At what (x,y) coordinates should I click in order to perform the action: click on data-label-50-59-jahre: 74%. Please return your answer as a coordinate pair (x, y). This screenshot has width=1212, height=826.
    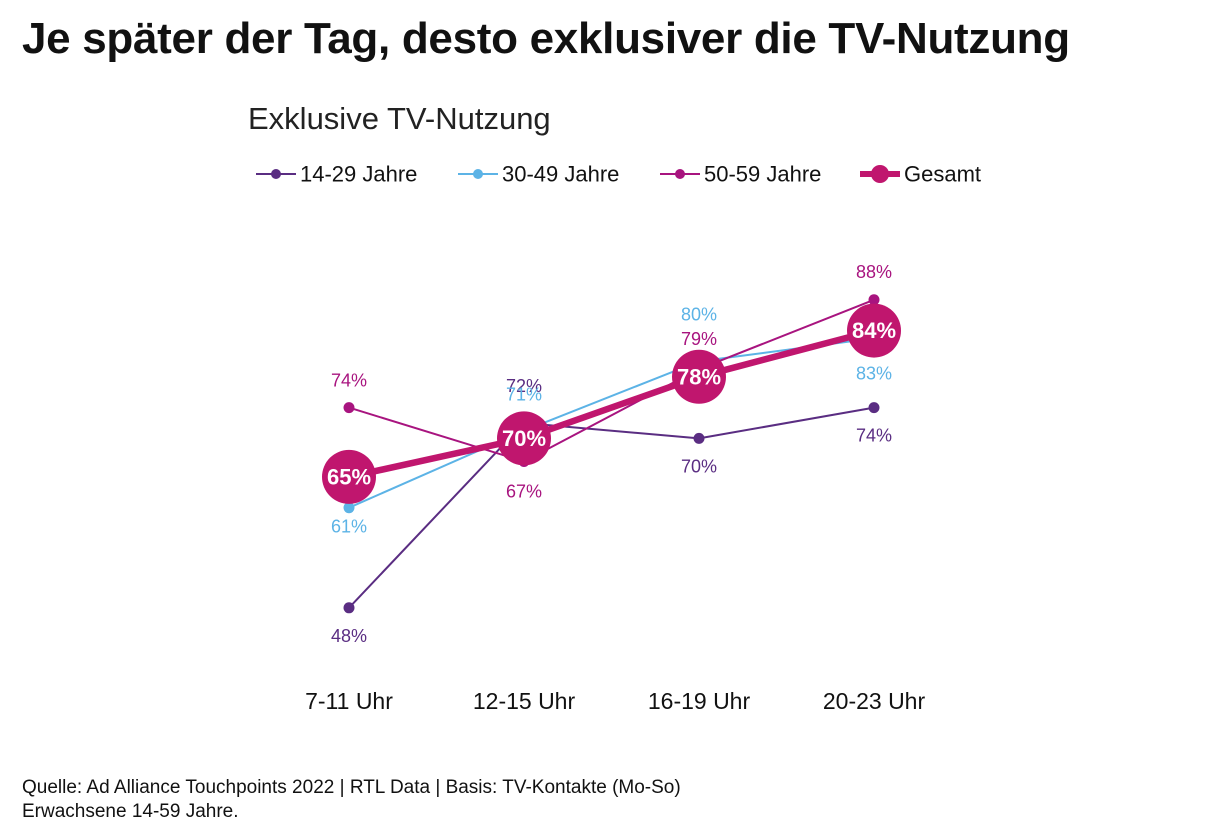
    Looking at the image, I should click on (349, 381).